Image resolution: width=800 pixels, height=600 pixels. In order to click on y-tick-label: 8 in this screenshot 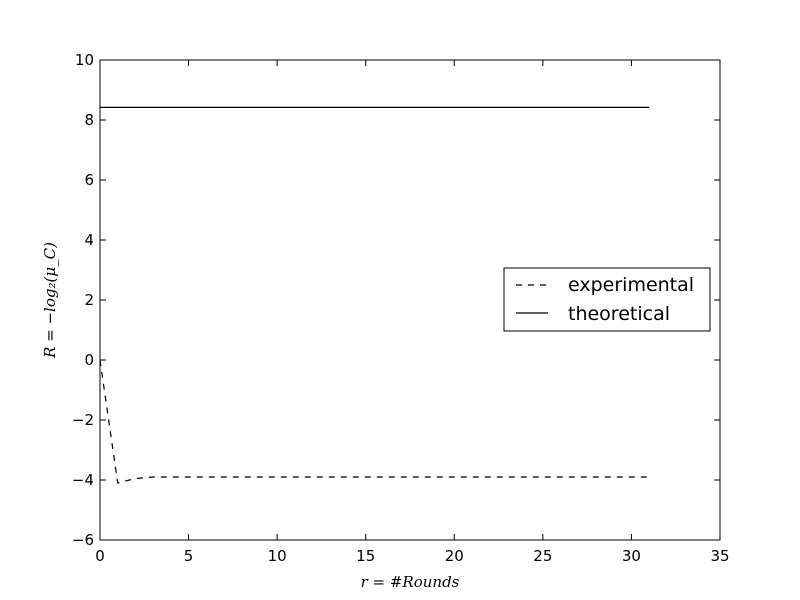, I will do `click(89, 120)`.